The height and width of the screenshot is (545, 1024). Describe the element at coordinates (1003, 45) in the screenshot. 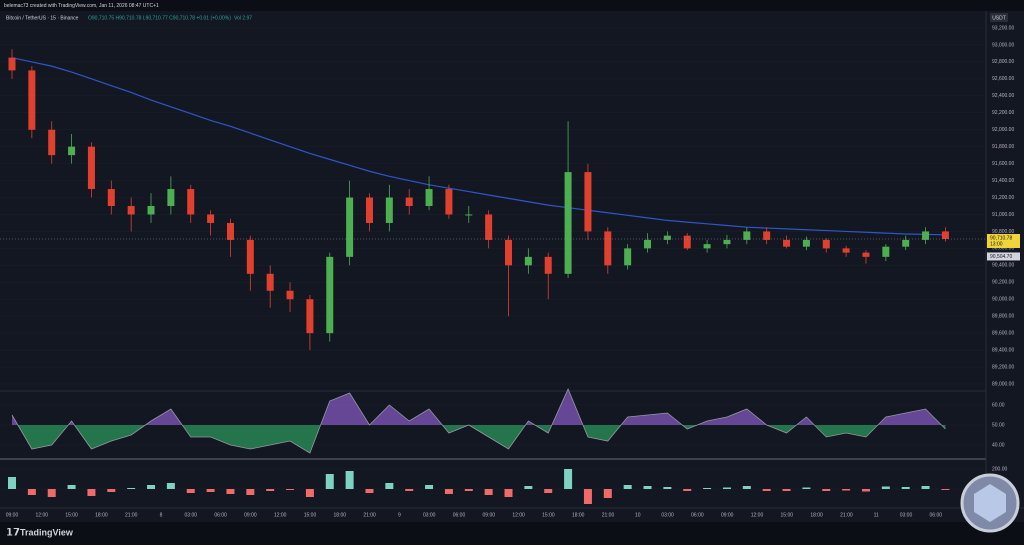

I see `y-tick-label: 93,000.00` at that location.